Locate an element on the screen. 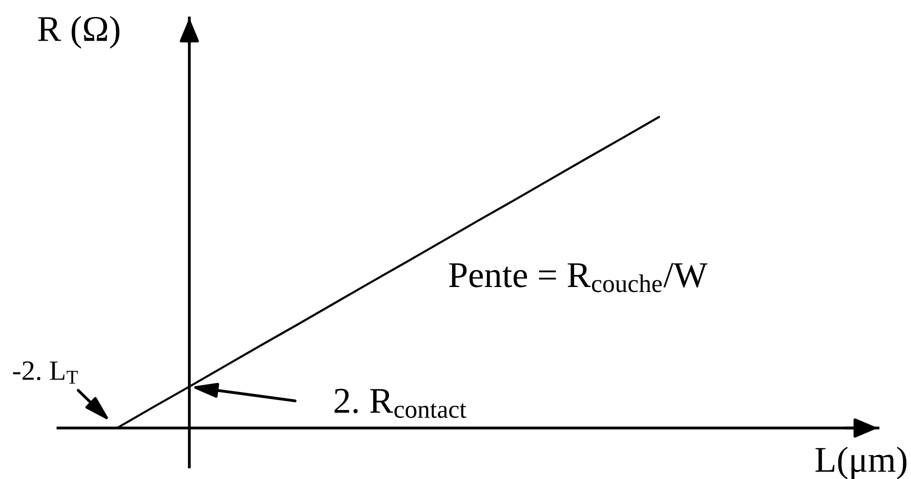  x-axis-title: L(μm) is located at coordinates (861, 462).